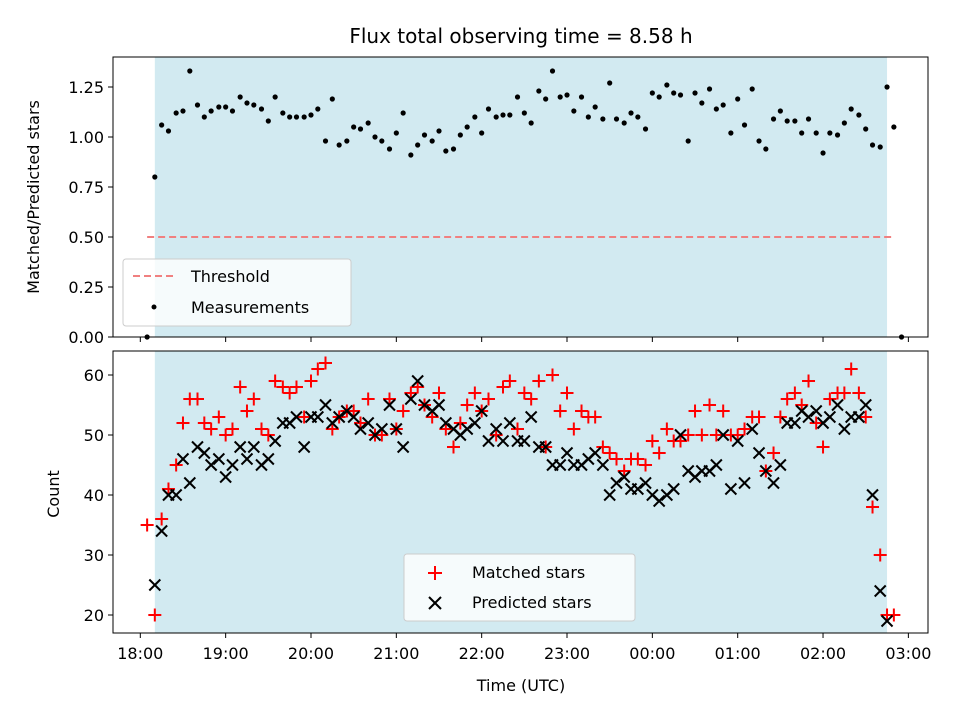  Describe the element at coordinates (94, 495) in the screenshot. I see `bottom-y-tick-label: 40` at that location.